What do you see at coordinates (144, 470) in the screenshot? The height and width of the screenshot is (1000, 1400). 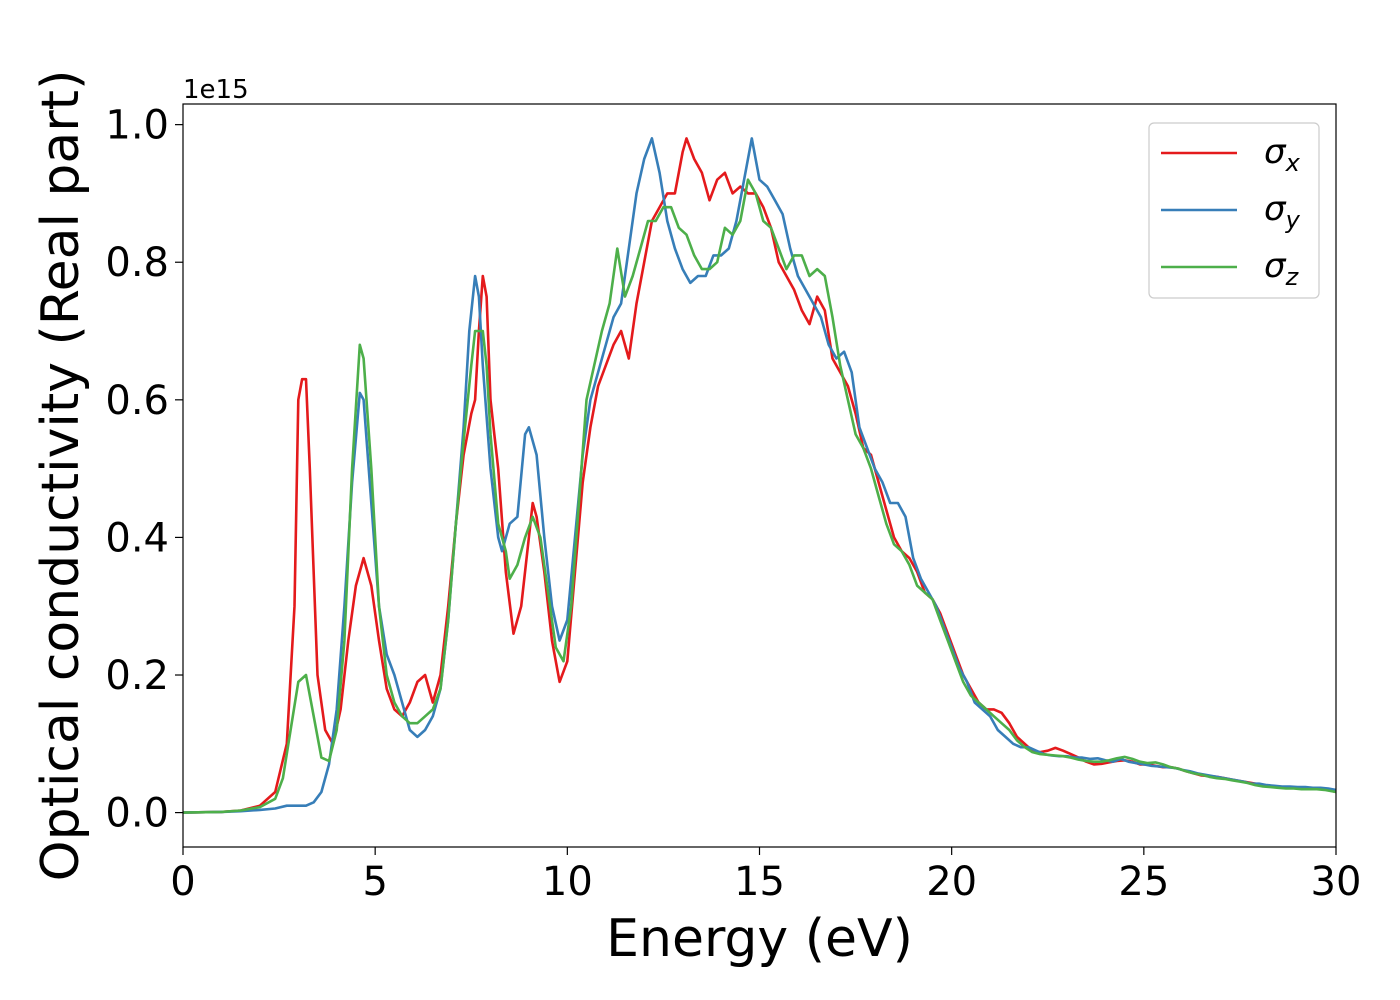 I see `y-axis: 0.0 0.2 0.4 0.6 0.8 1.0` at bounding box center [144, 470].